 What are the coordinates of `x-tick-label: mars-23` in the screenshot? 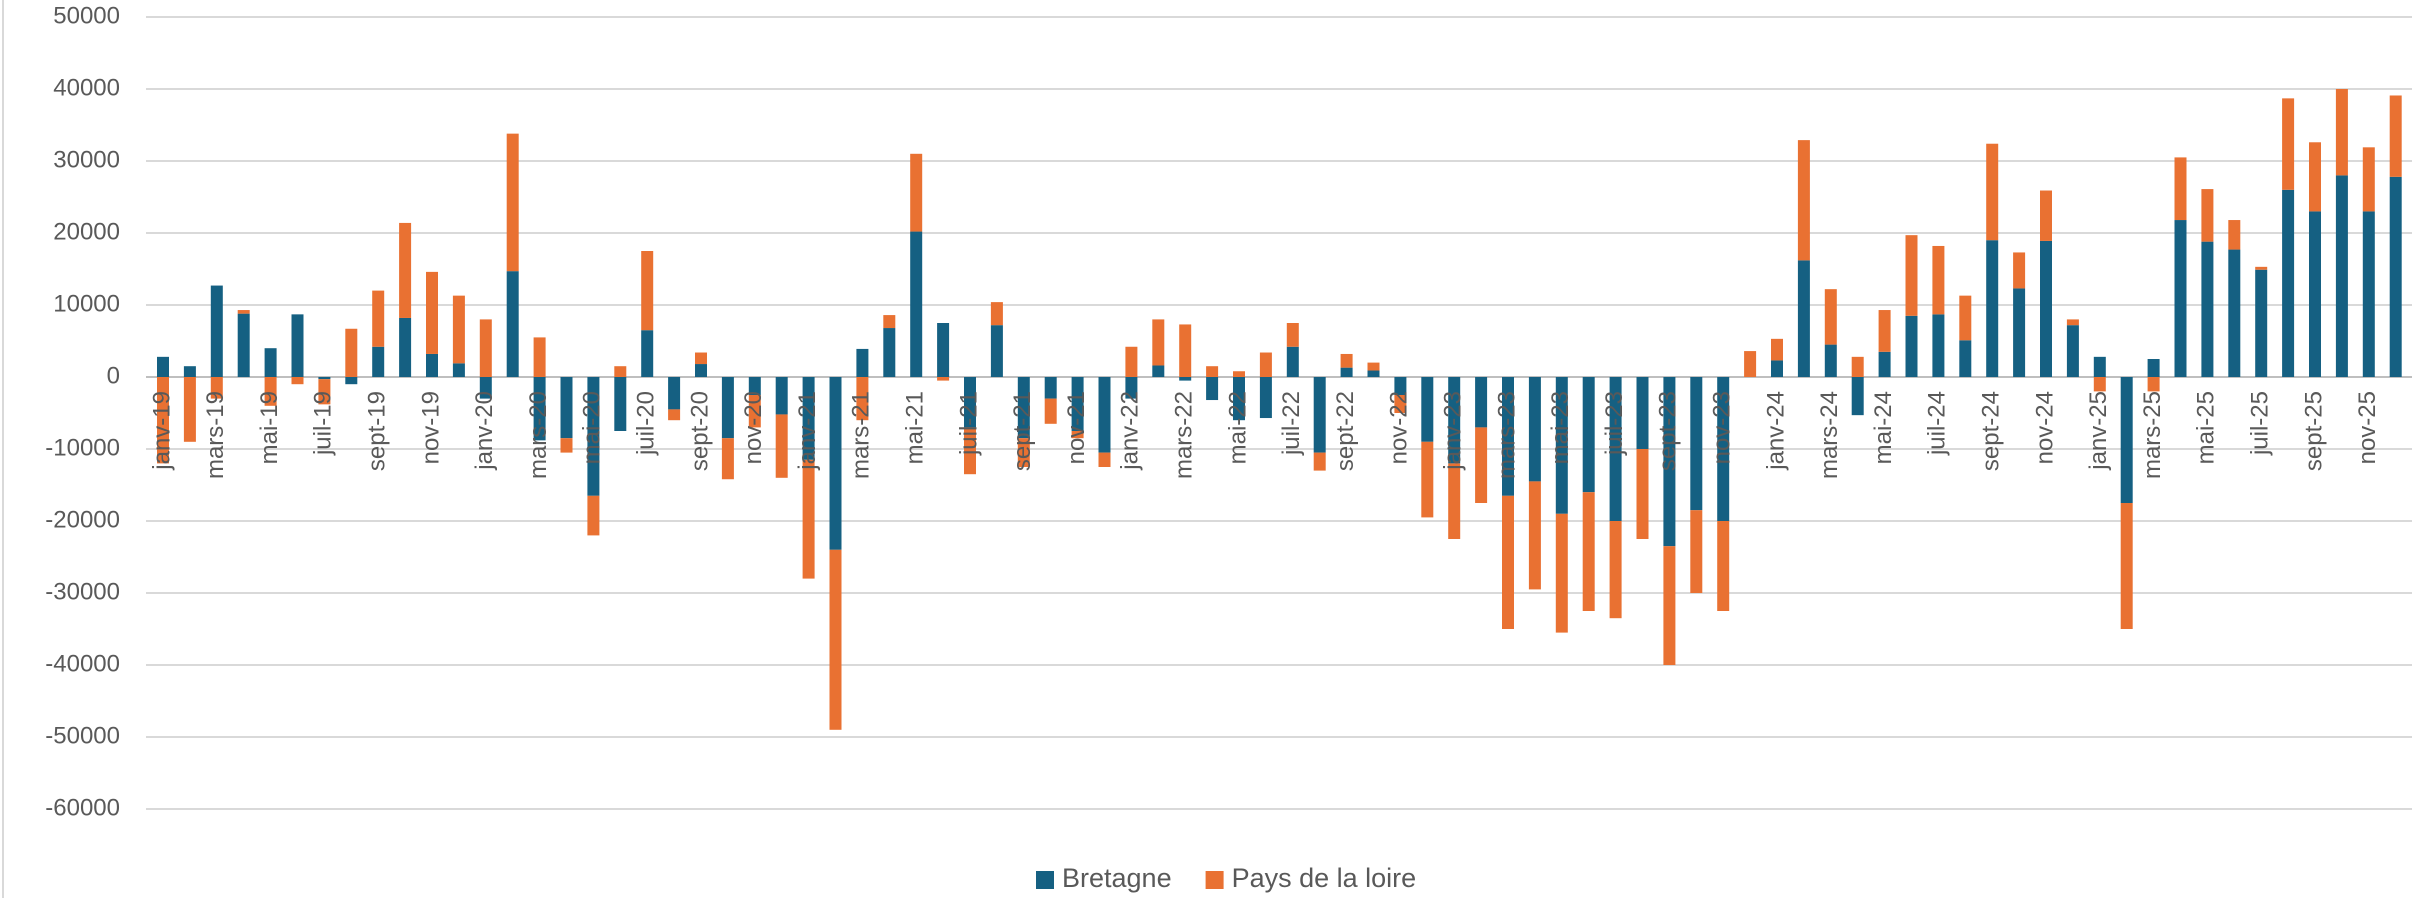 It's located at (1506, 435).